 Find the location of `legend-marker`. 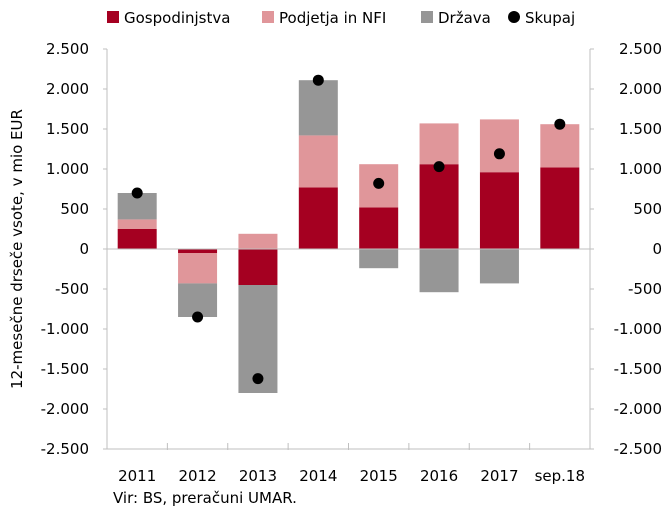

legend-marker is located at coordinates (514, 17).